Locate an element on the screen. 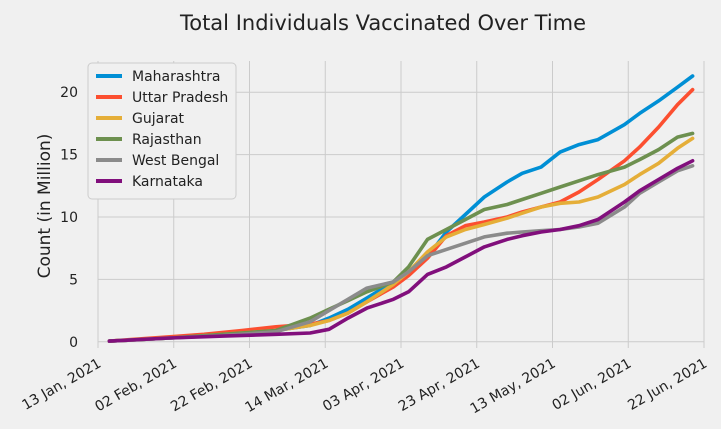 The height and width of the screenshot is (429, 721). legend-label-rajasthan: Rajasthan is located at coordinates (167, 140).